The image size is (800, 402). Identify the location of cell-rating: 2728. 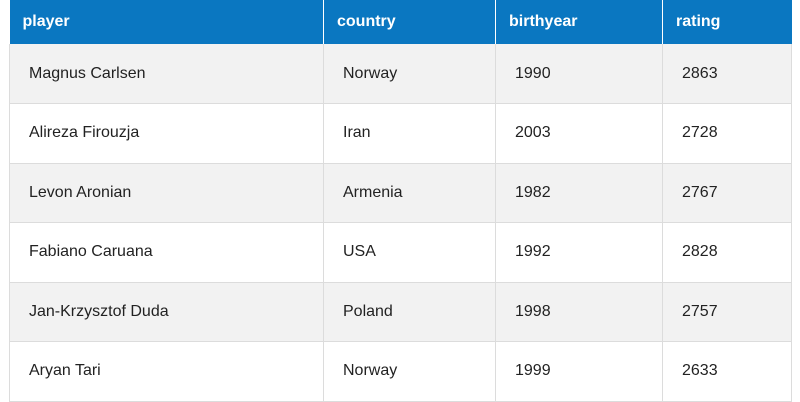
(700, 133).